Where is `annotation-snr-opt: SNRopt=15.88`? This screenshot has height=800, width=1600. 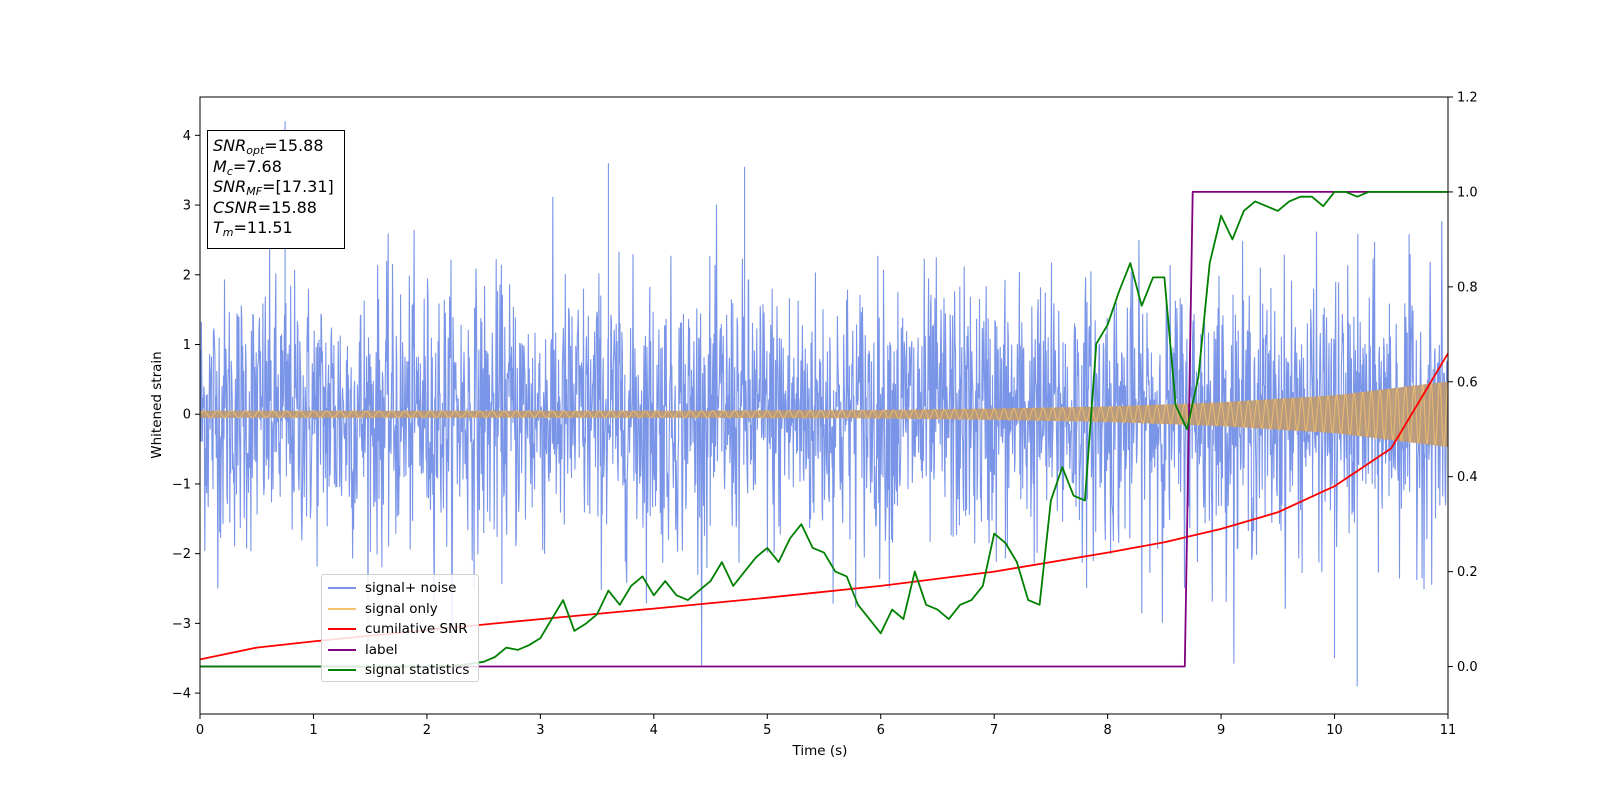
annotation-snr-opt: SNRopt=15.88 is located at coordinates (268, 146).